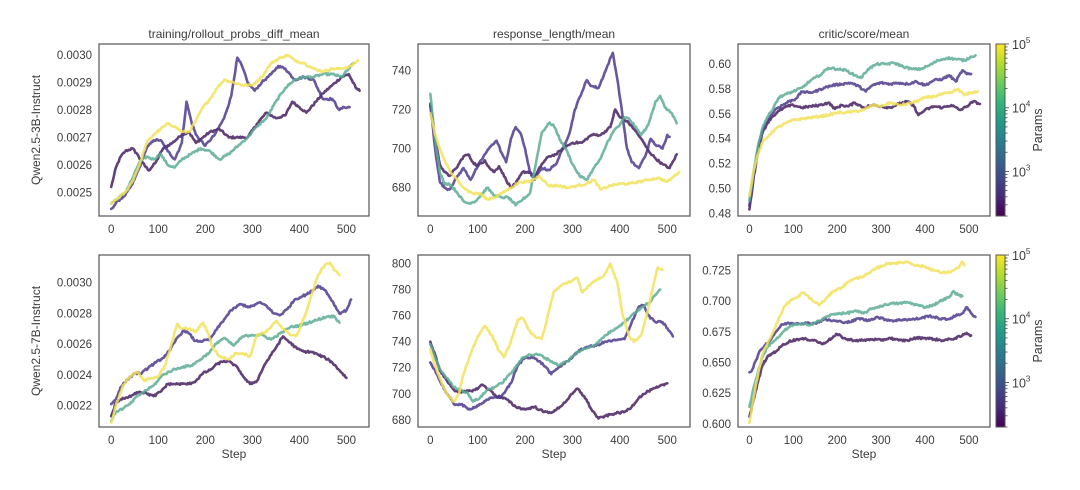 This screenshot has height=490, width=1080. I want to click on panel-title: response_length/mean, so click(554, 34).